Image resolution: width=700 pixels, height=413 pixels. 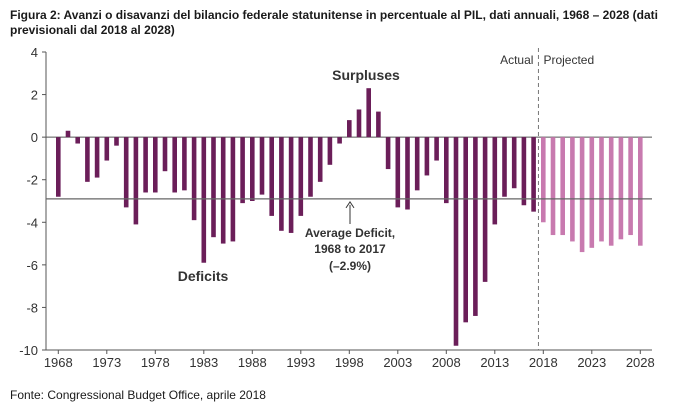 I want to click on y-tick-label: -8, so click(x=32, y=307).